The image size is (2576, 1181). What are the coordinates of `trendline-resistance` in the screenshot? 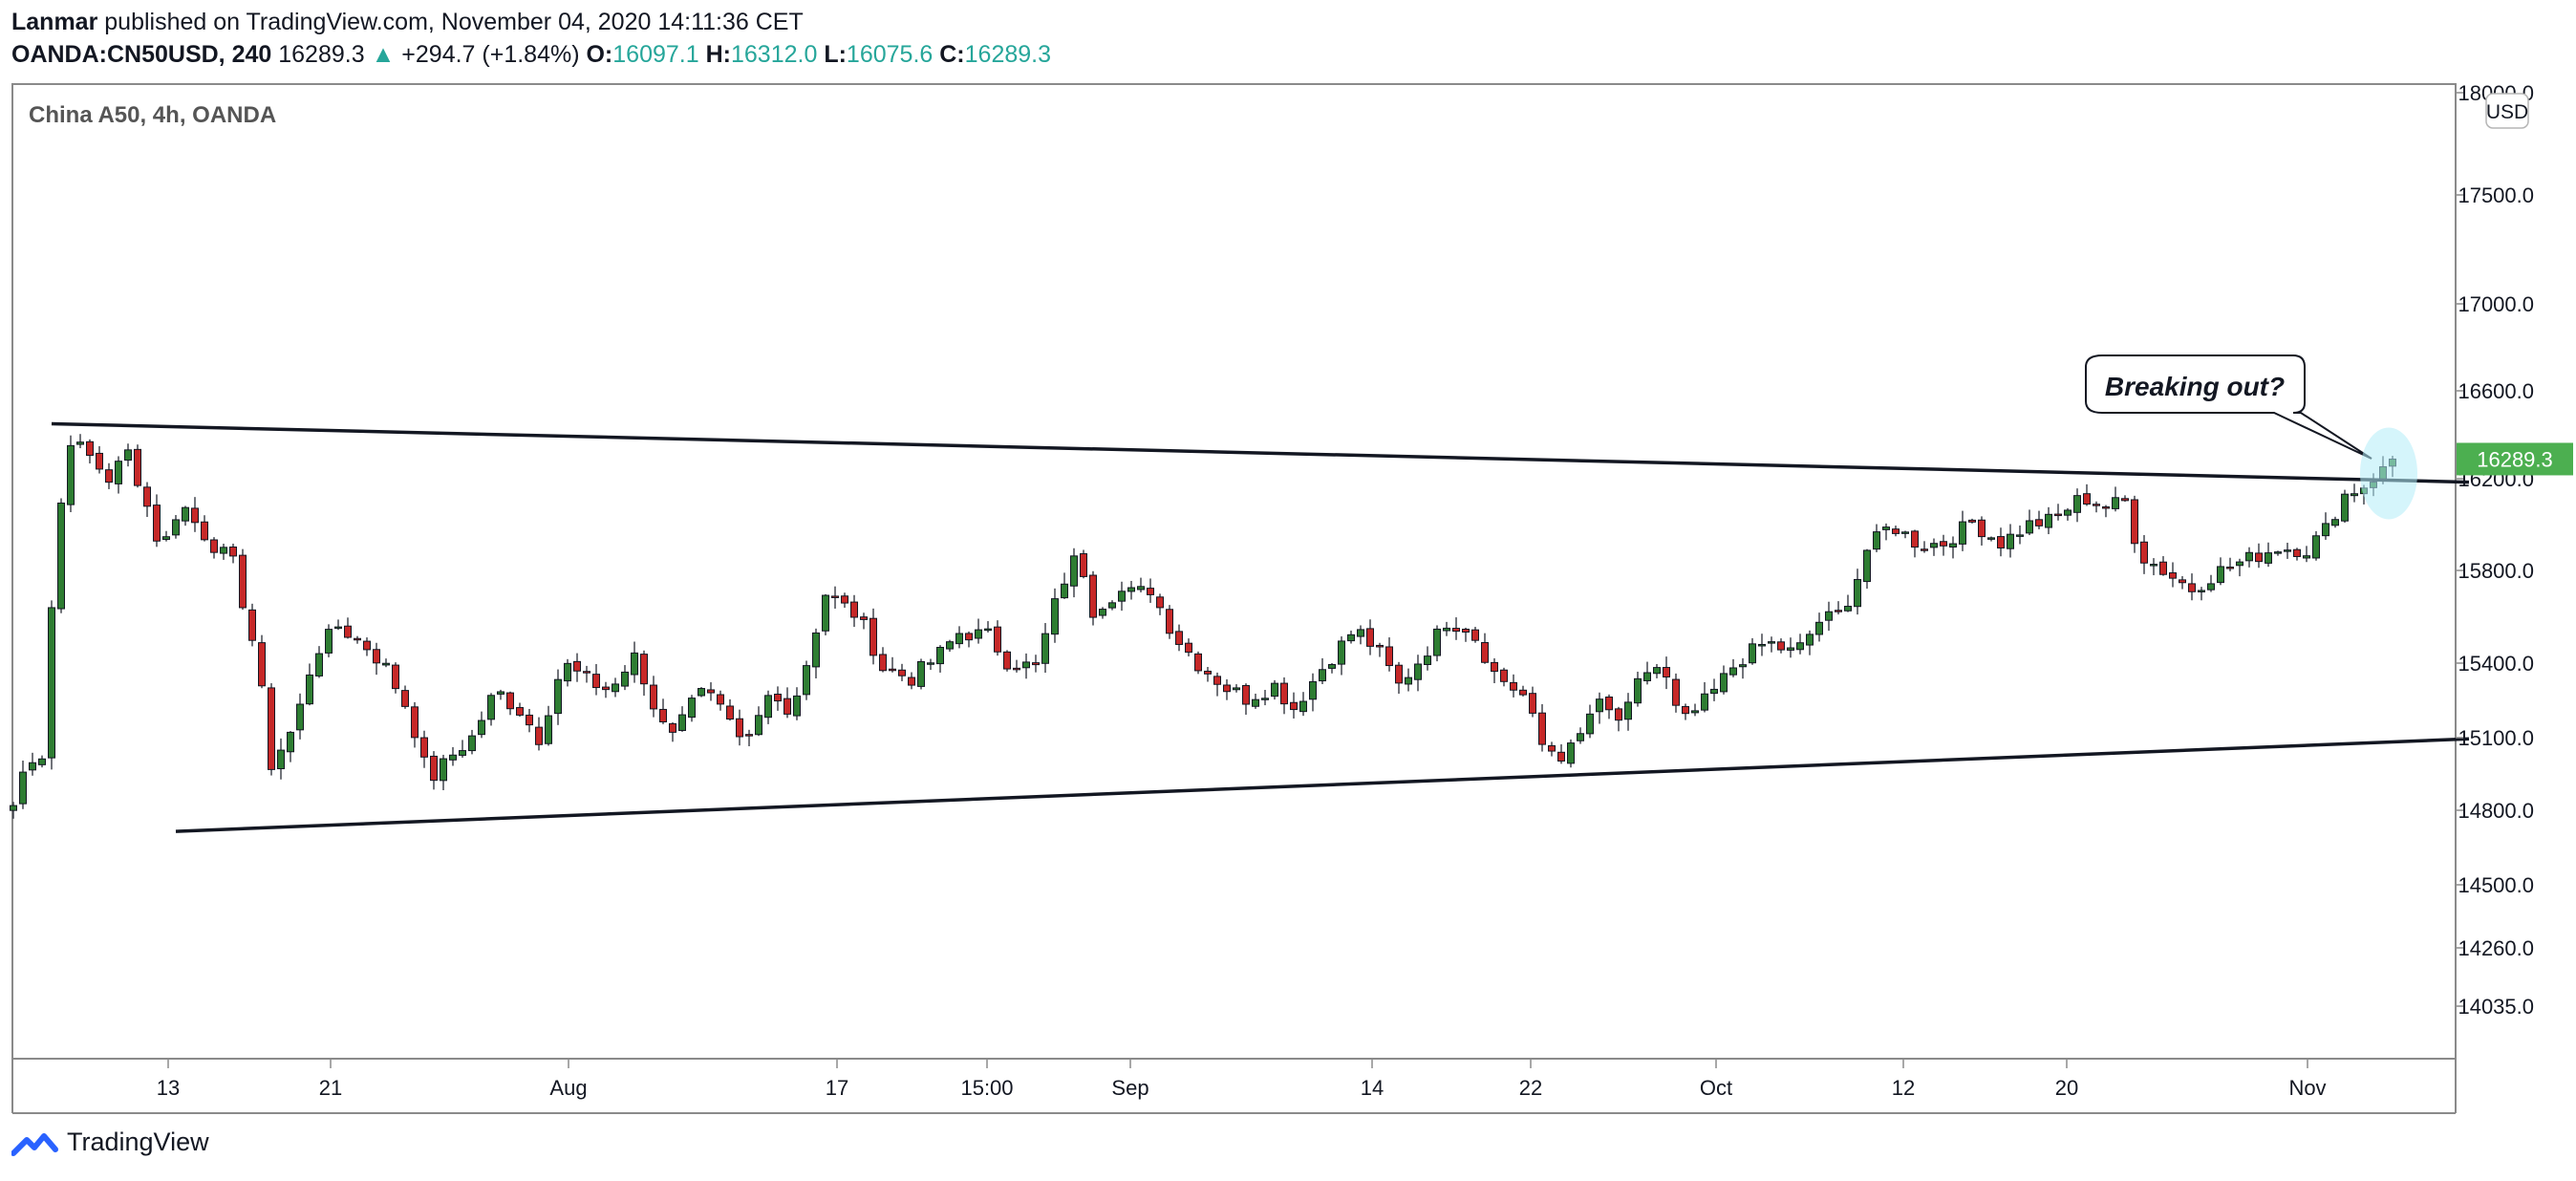 It's located at (1260, 452).